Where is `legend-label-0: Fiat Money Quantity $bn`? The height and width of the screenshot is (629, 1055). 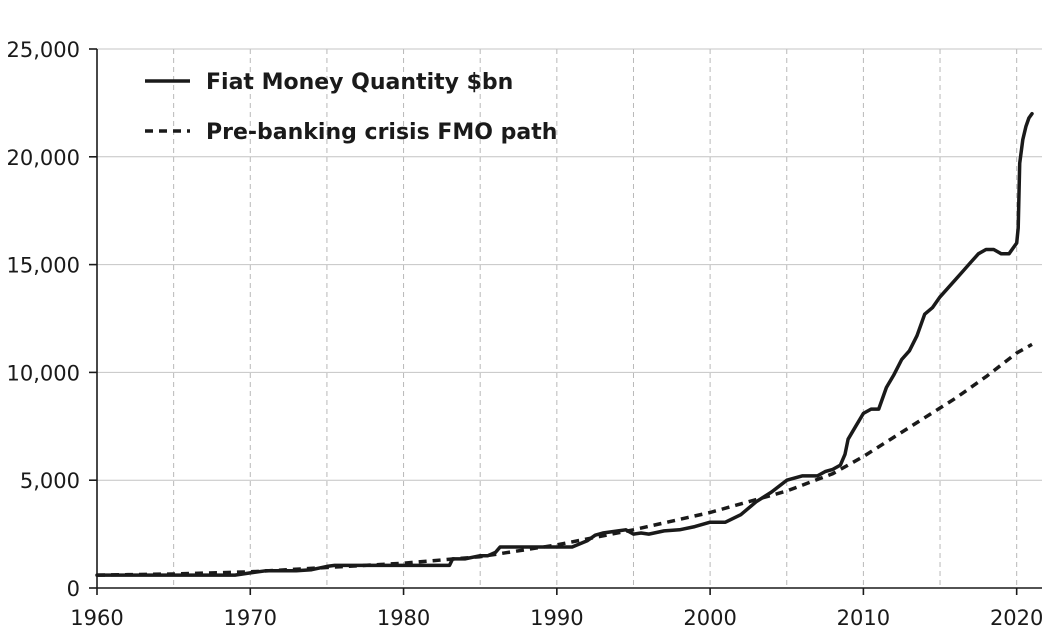
legend-label-0: Fiat Money Quantity $bn is located at coordinates (359, 82).